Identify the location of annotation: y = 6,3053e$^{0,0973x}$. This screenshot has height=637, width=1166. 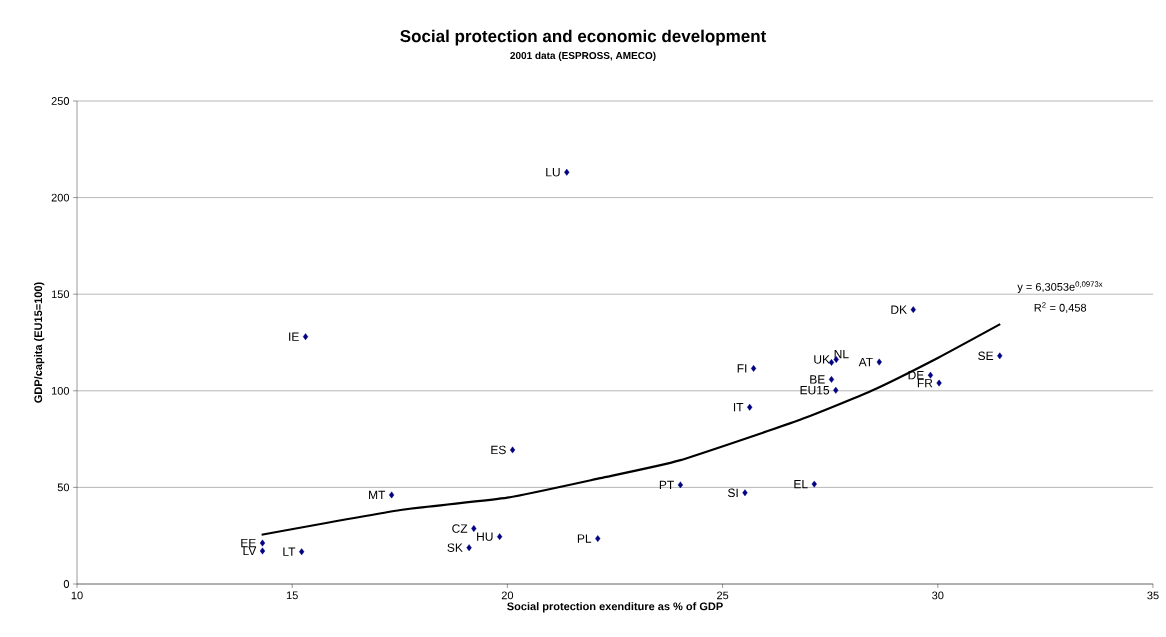
(1060, 287).